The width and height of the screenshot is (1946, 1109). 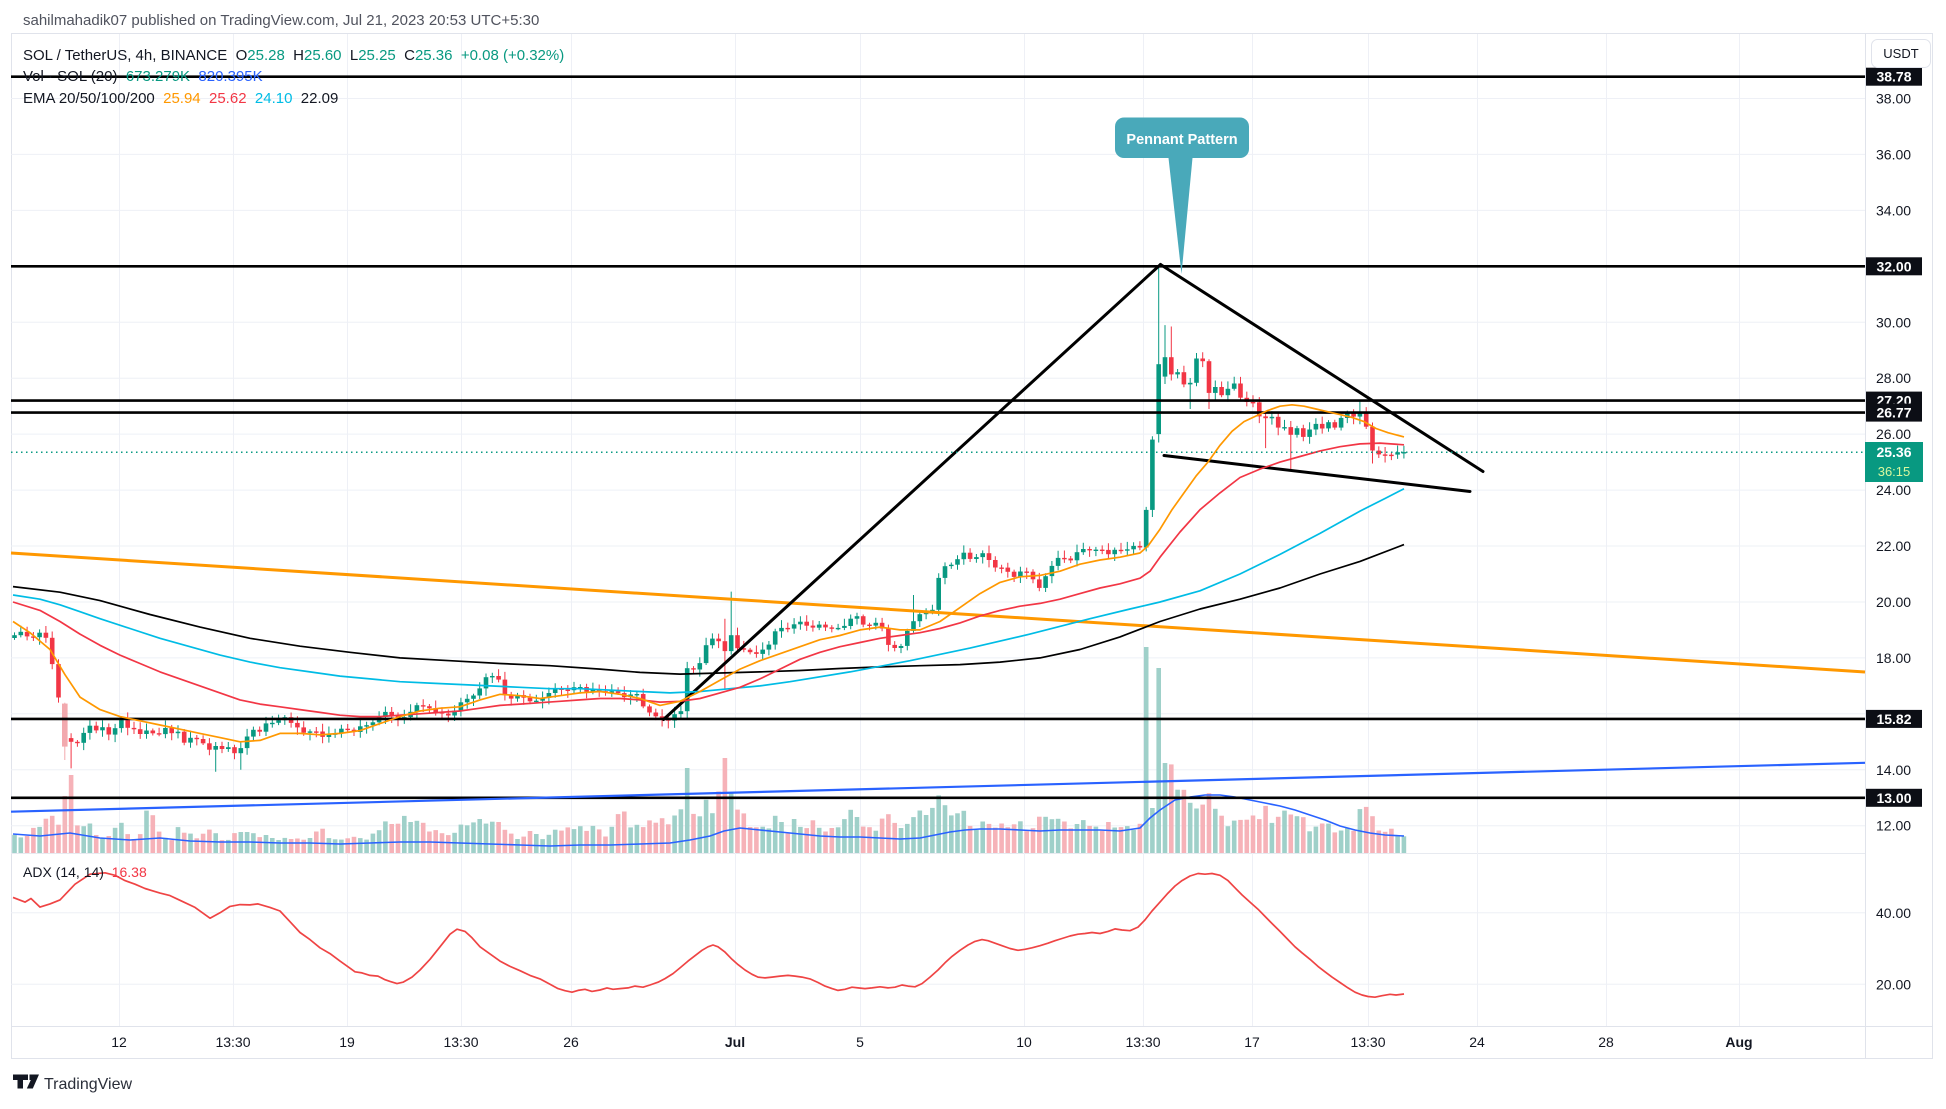 What do you see at coordinates (1893, 490) in the screenshot?
I see `svg-text: 24.00` at bounding box center [1893, 490].